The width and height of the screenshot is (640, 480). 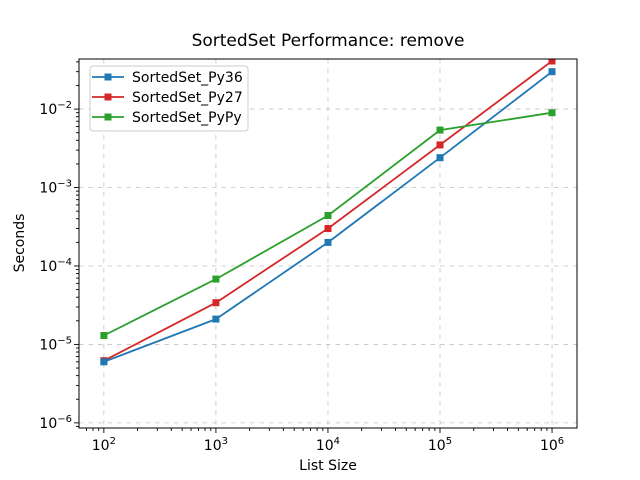 I want to click on y-tick-label: 10⁻⁴, so click(x=55, y=266).